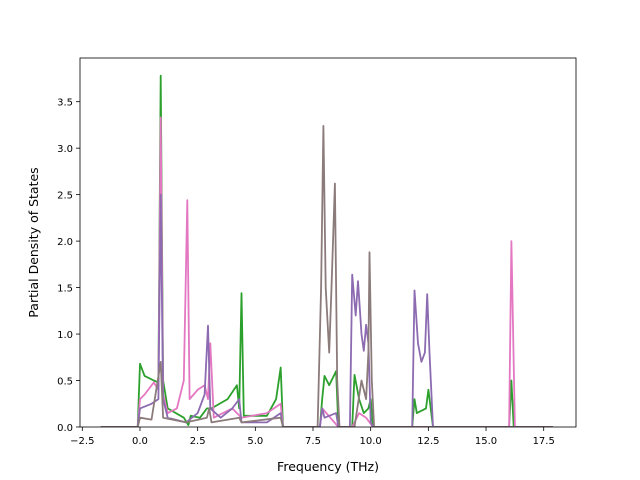  I want to click on y-tick-label: 3.5, so click(65, 103).